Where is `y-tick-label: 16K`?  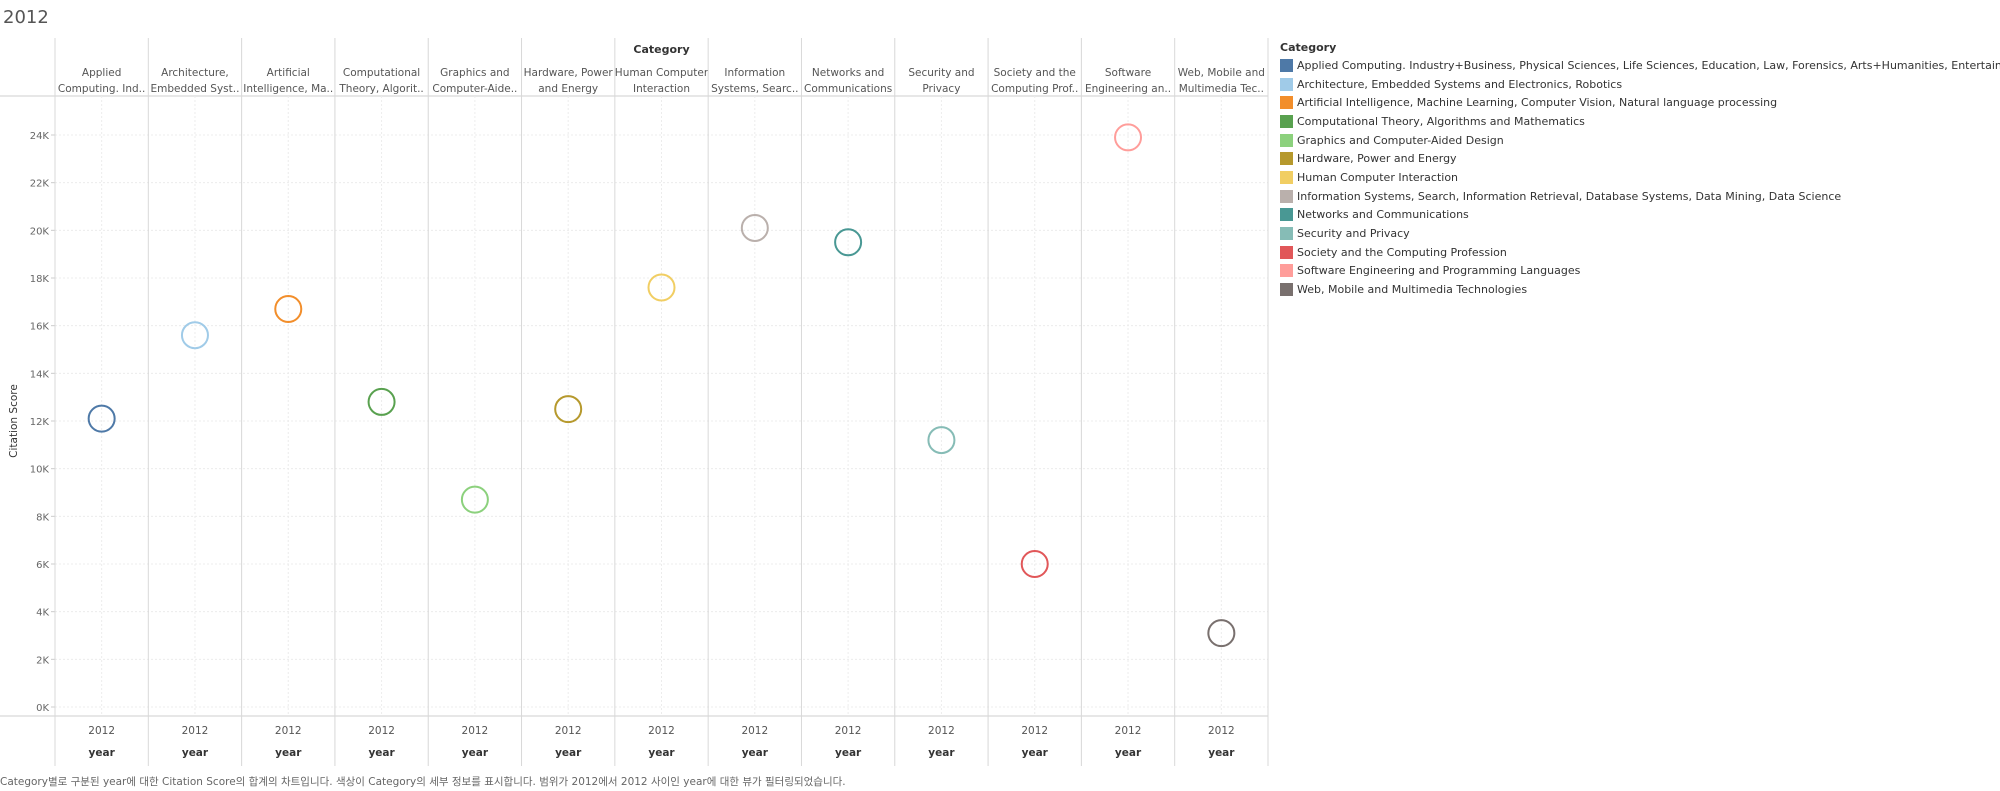 y-tick-label: 16K is located at coordinates (40, 327).